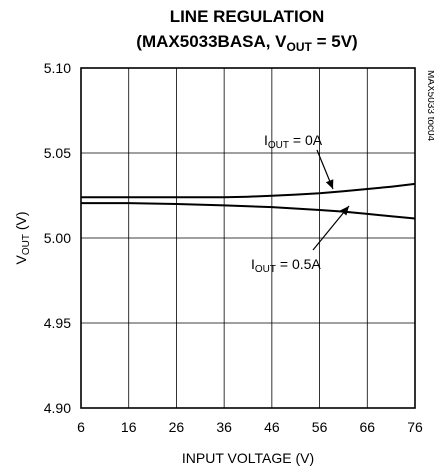 This screenshot has height=470, width=434. I want to click on y-tick-label: 4.95, so click(57, 323).